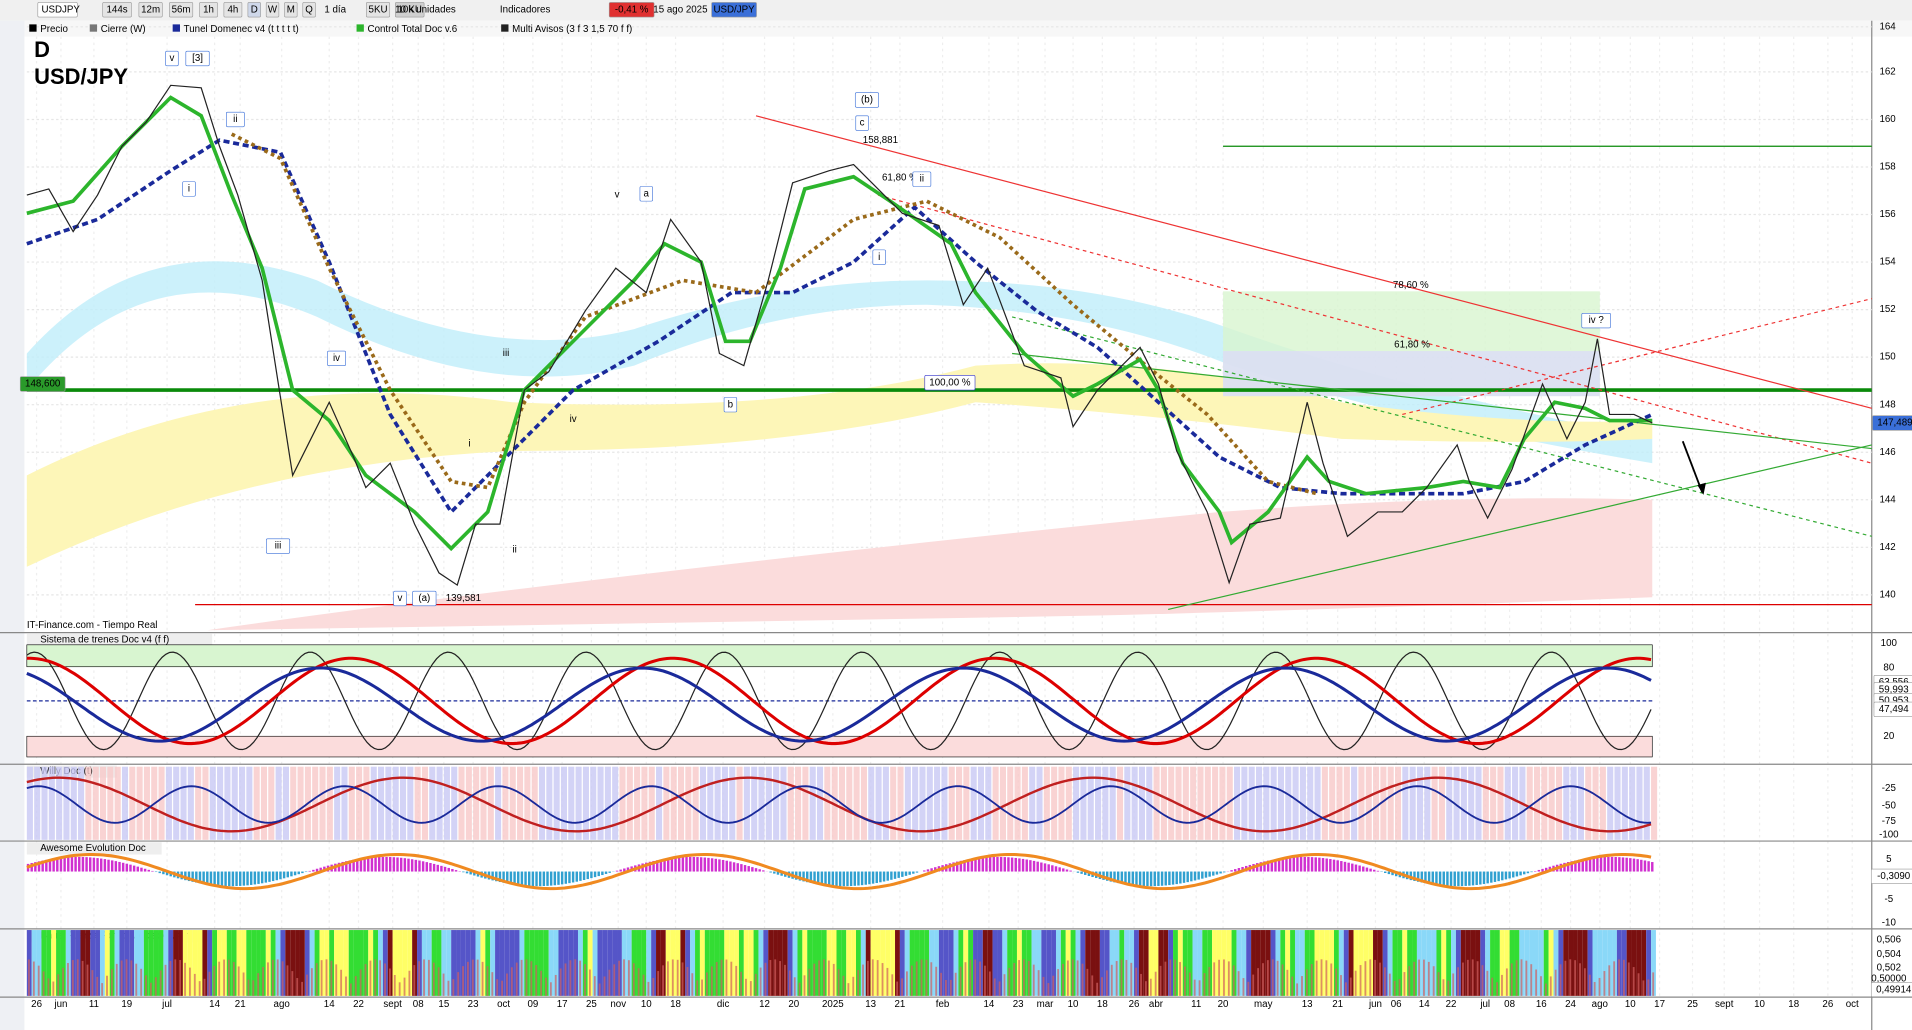 The width and height of the screenshot is (1912, 1030). I want to click on willy-line, so click(839, 804).